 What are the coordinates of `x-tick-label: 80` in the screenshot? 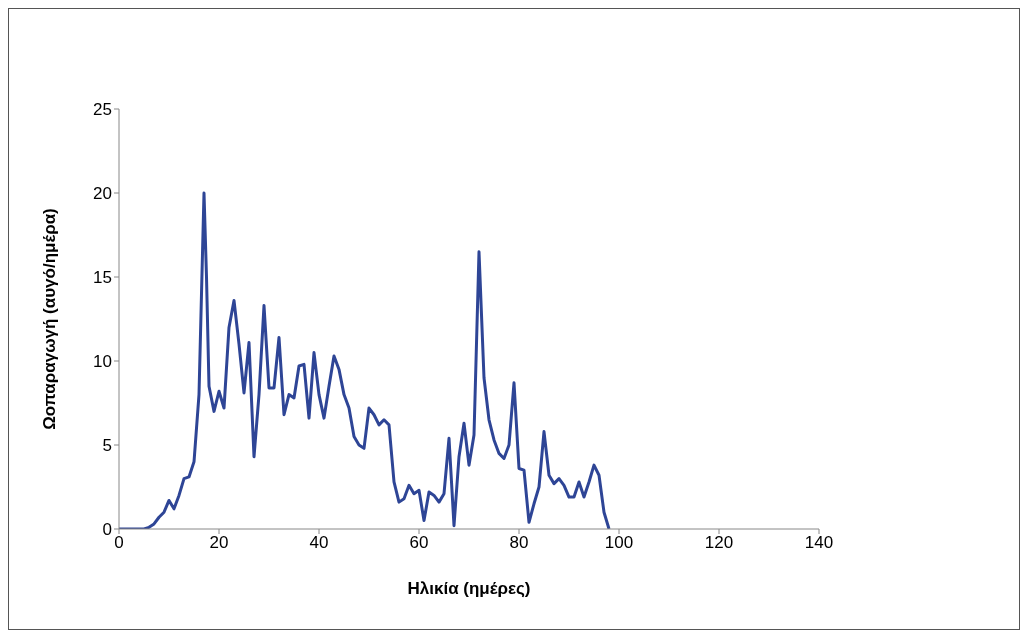 It's located at (519, 543).